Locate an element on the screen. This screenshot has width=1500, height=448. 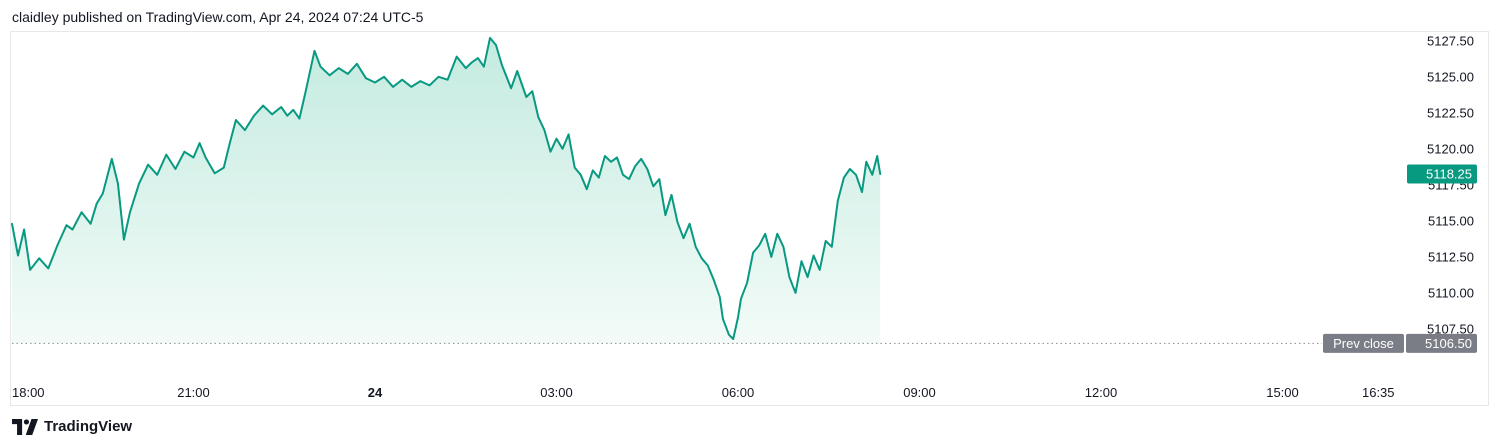
y-tick-label: 5107.50 is located at coordinates (1450, 328).